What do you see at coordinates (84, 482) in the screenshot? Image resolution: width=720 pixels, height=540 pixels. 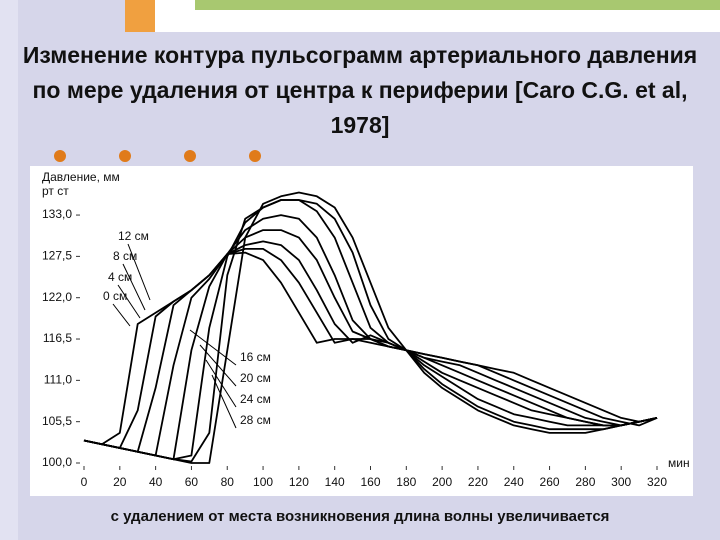 I see `x-tick-label: 0` at bounding box center [84, 482].